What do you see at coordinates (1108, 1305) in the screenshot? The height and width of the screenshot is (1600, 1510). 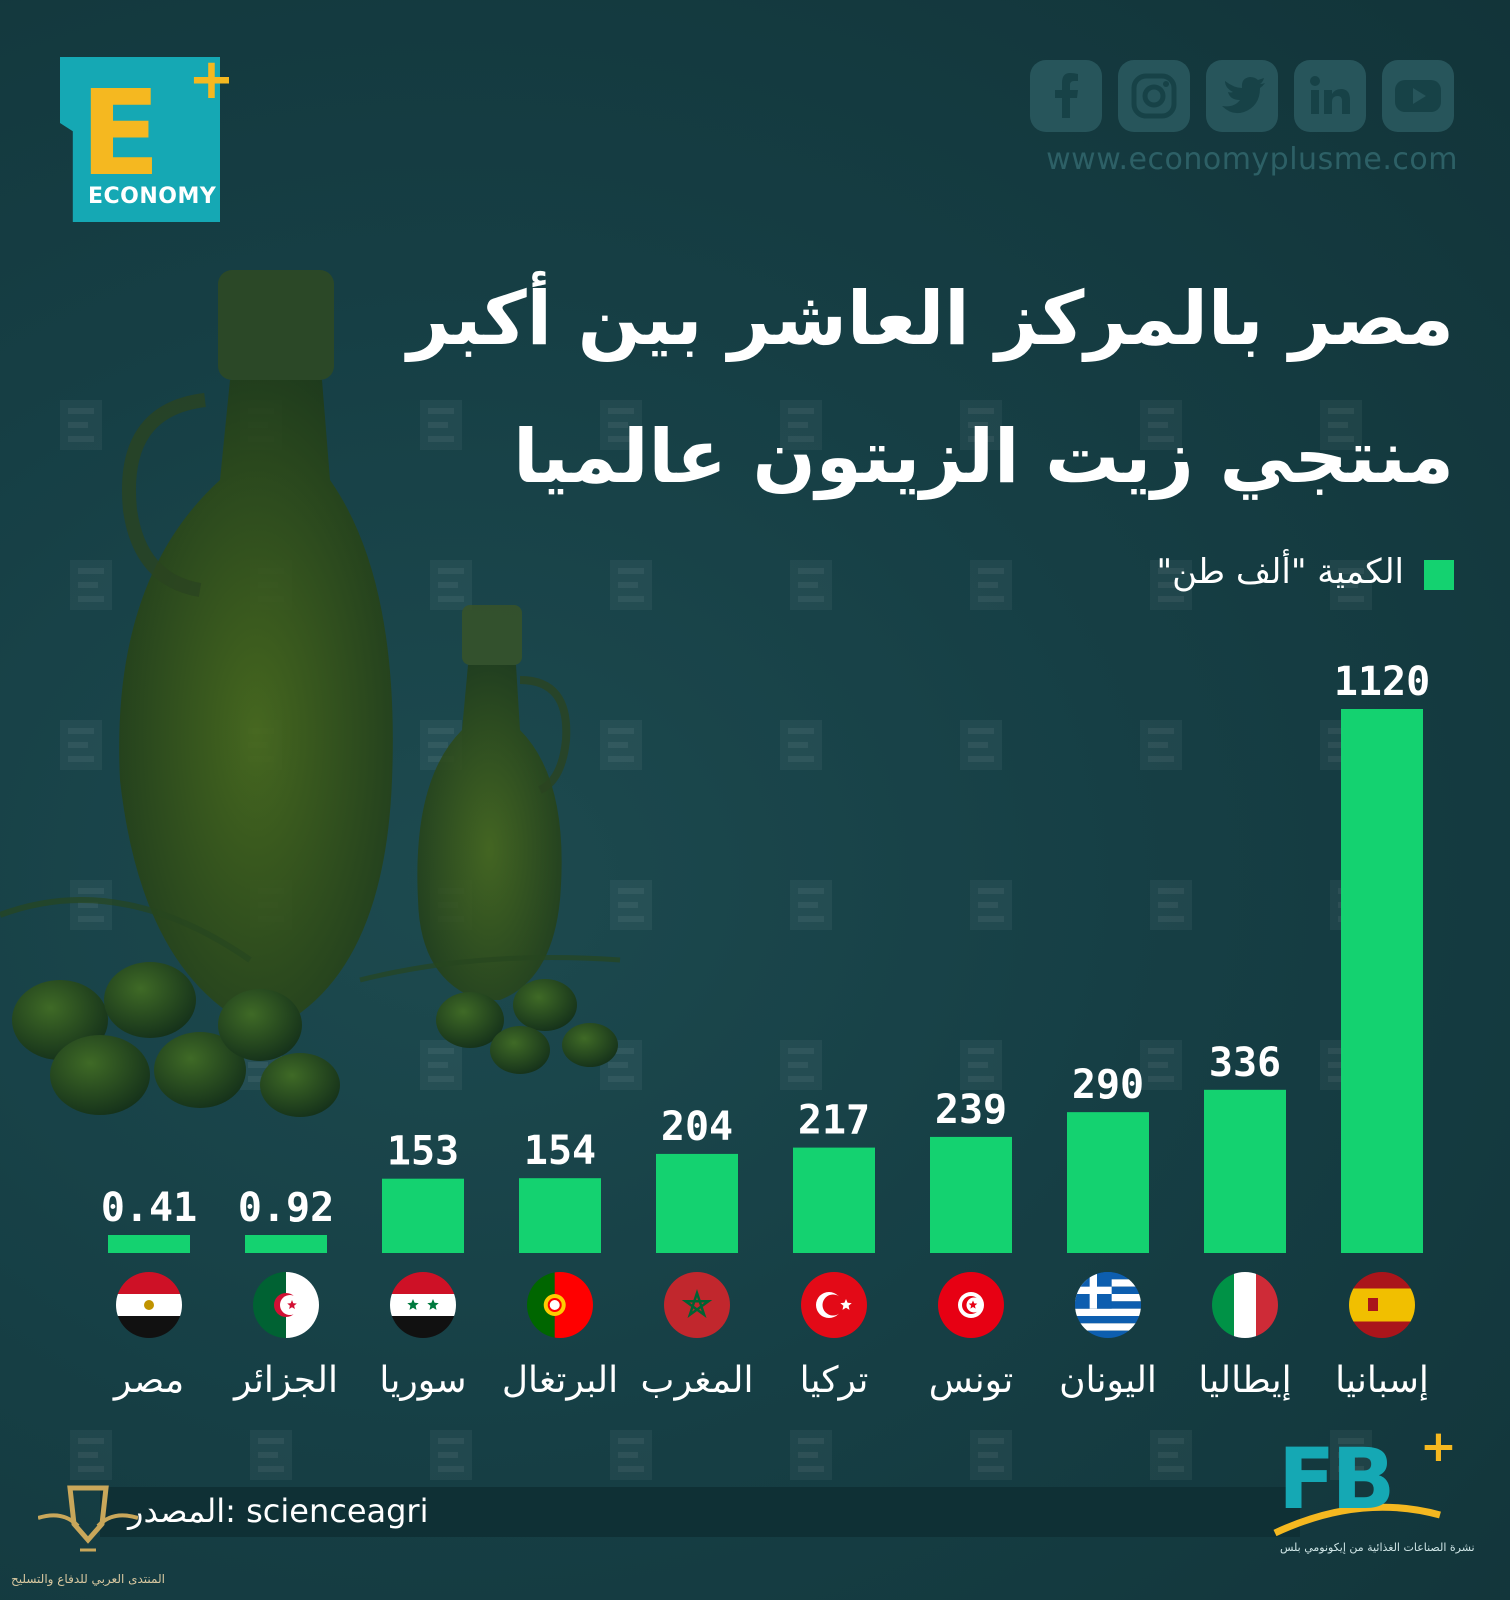 I see `greece-flag` at bounding box center [1108, 1305].